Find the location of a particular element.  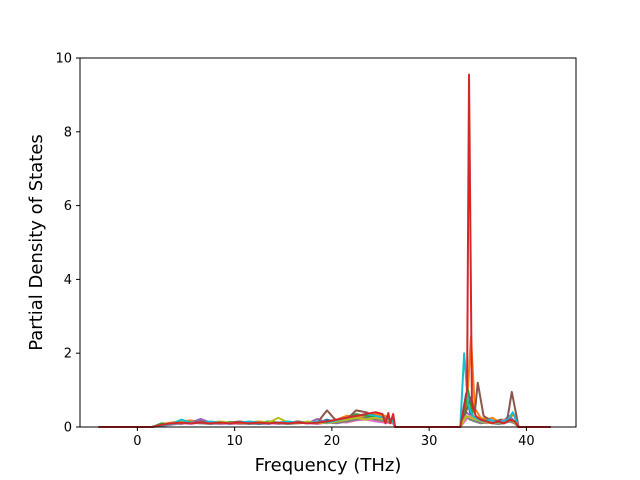

x-tick-label: 20 is located at coordinates (332, 441).